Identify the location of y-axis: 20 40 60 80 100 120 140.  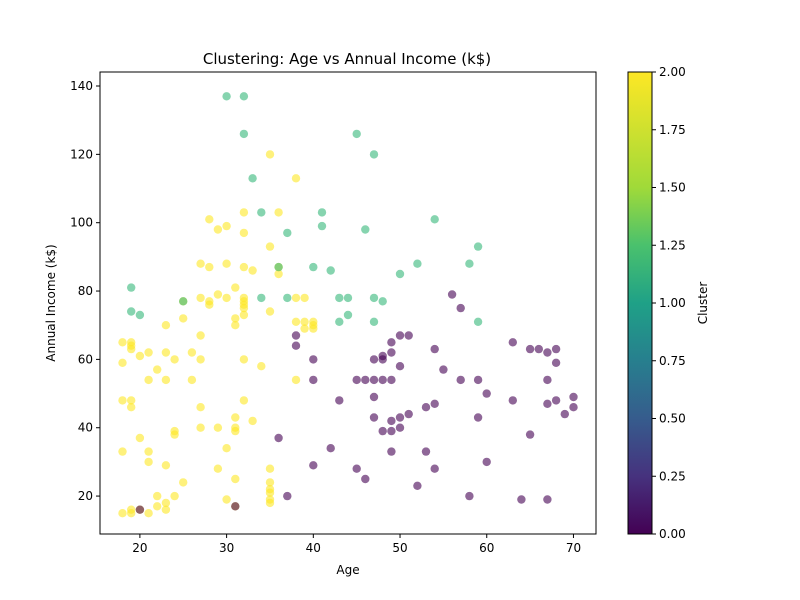
(85, 291).